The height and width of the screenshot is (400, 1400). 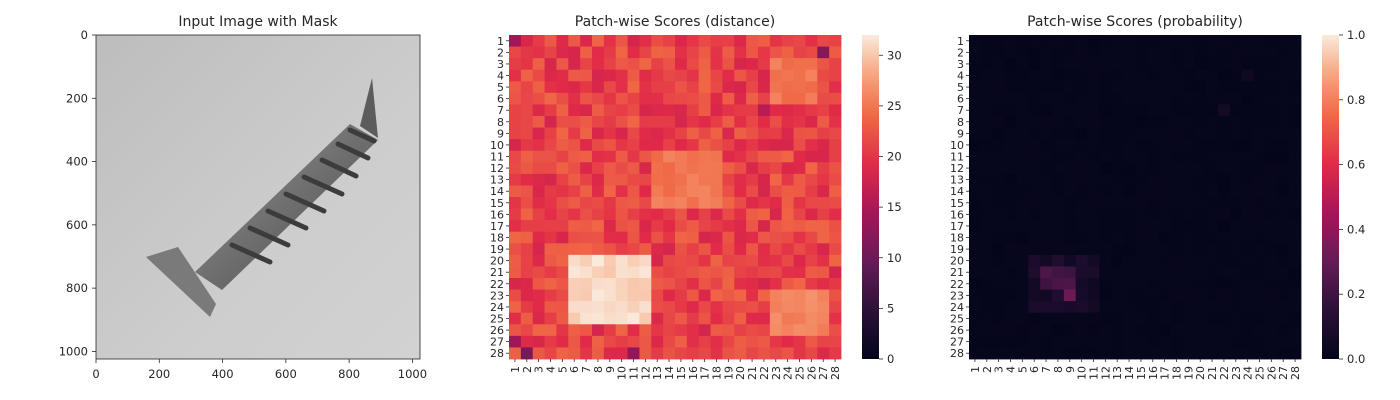 What do you see at coordinates (960, 122) in the screenshot?
I see `y-tick-label: 8` at bounding box center [960, 122].